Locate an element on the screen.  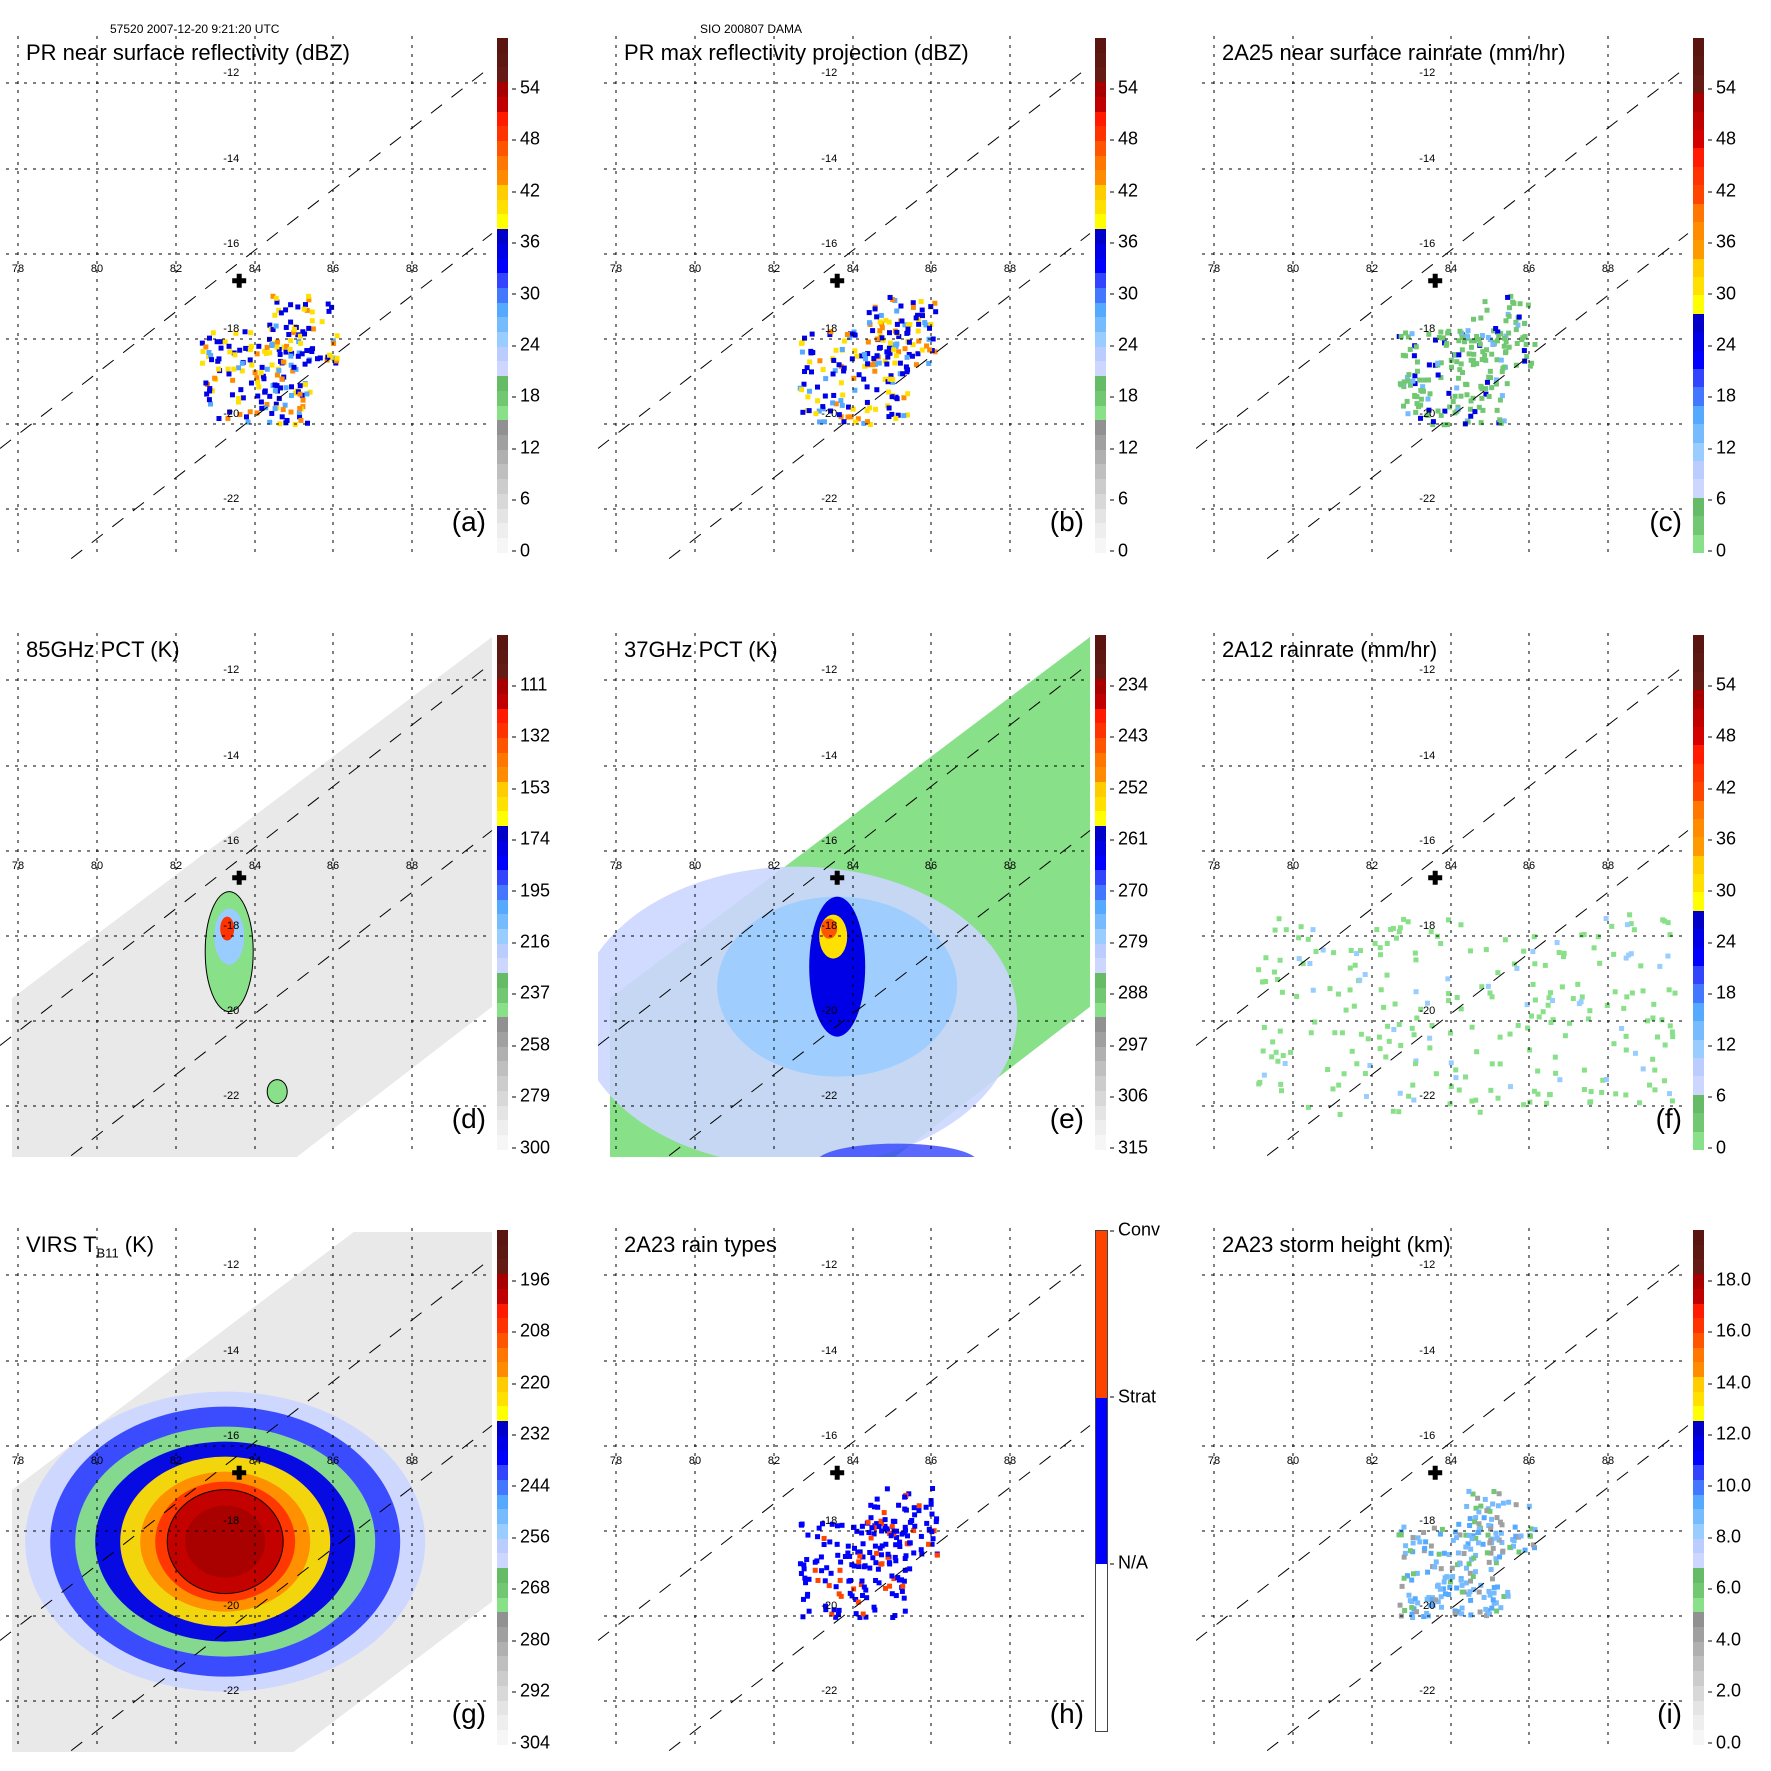
colorbar-tick-label: 36 is located at coordinates (526, 242).